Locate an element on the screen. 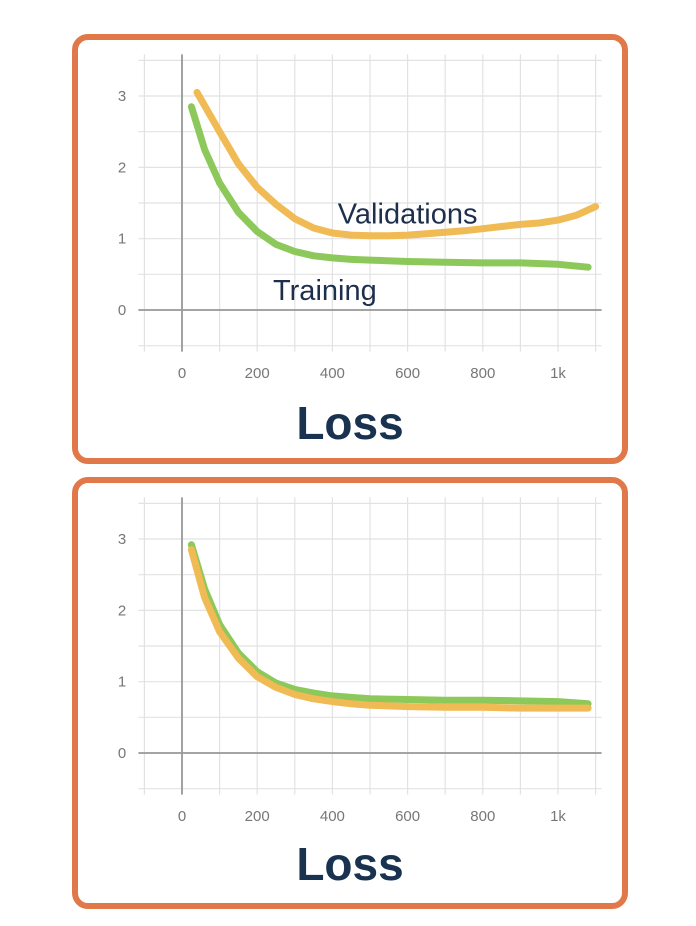 The width and height of the screenshot is (696, 926). series-label-training: Training is located at coordinates (325, 291).